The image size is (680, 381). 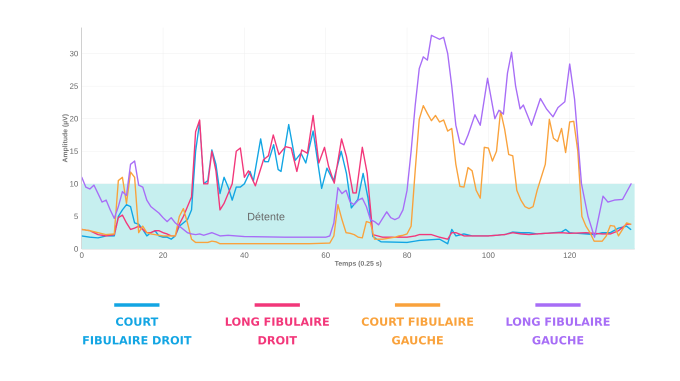 I want to click on legend-label: LONG FIBULAIRE DROIT, so click(x=277, y=331).